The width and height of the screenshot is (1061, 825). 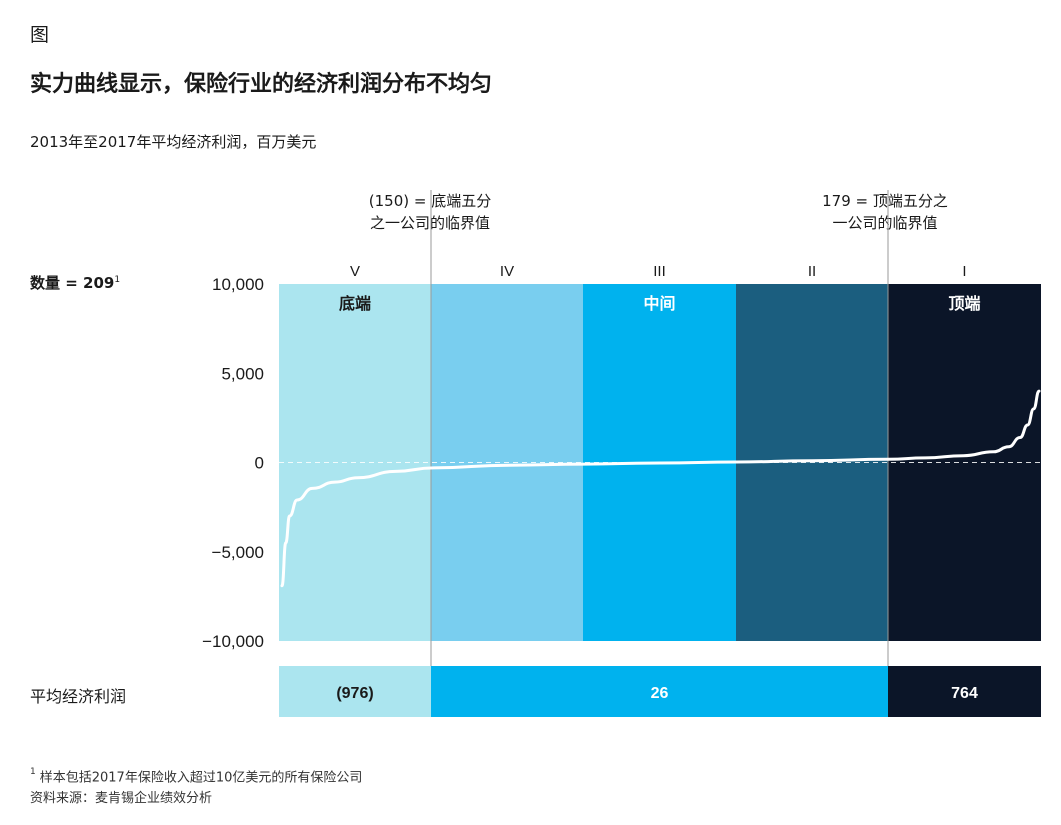 I want to click on y-tick-label: 0, so click(x=259, y=463).